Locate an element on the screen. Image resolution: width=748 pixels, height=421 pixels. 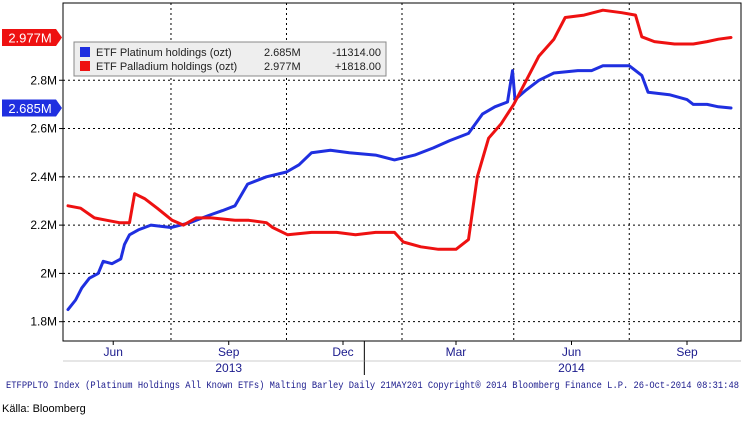
y-tick-label: 1.8M is located at coordinates (43, 322).